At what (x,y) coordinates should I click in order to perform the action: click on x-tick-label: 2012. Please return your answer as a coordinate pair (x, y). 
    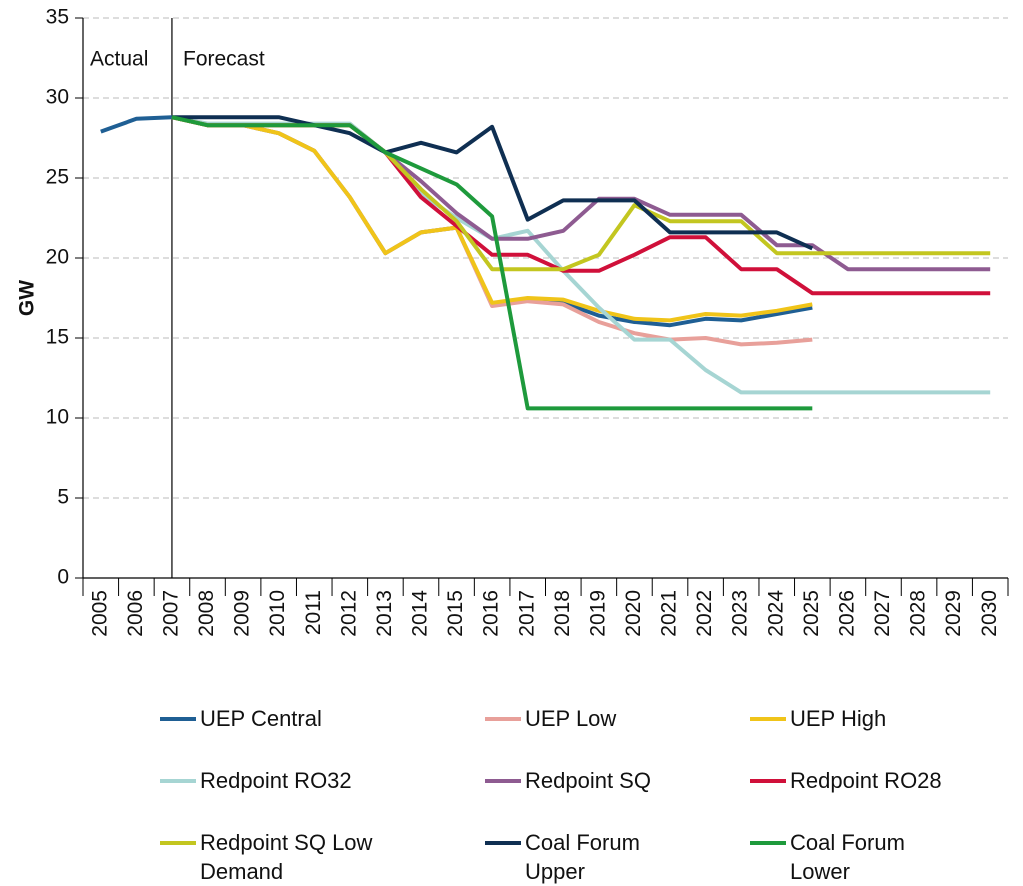
    Looking at the image, I should click on (348, 613).